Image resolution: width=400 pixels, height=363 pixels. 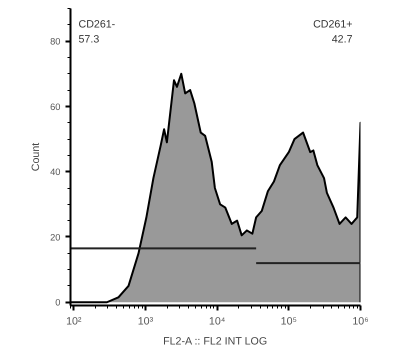 What do you see at coordinates (89, 40) in the screenshot?
I see `annotation: 57.3` at bounding box center [89, 40].